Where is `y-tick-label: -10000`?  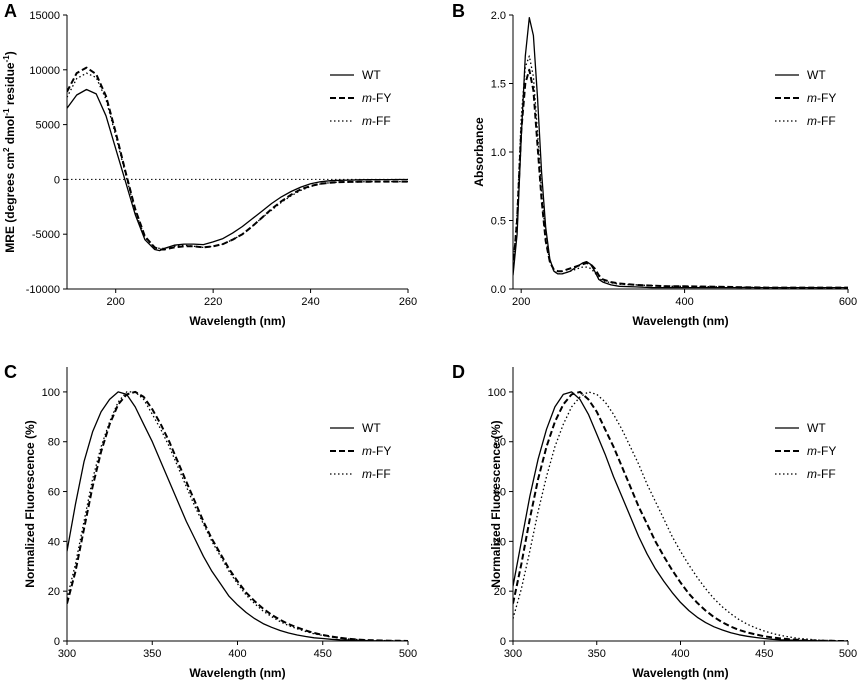 y-tick-label: -10000 is located at coordinates (43, 290).